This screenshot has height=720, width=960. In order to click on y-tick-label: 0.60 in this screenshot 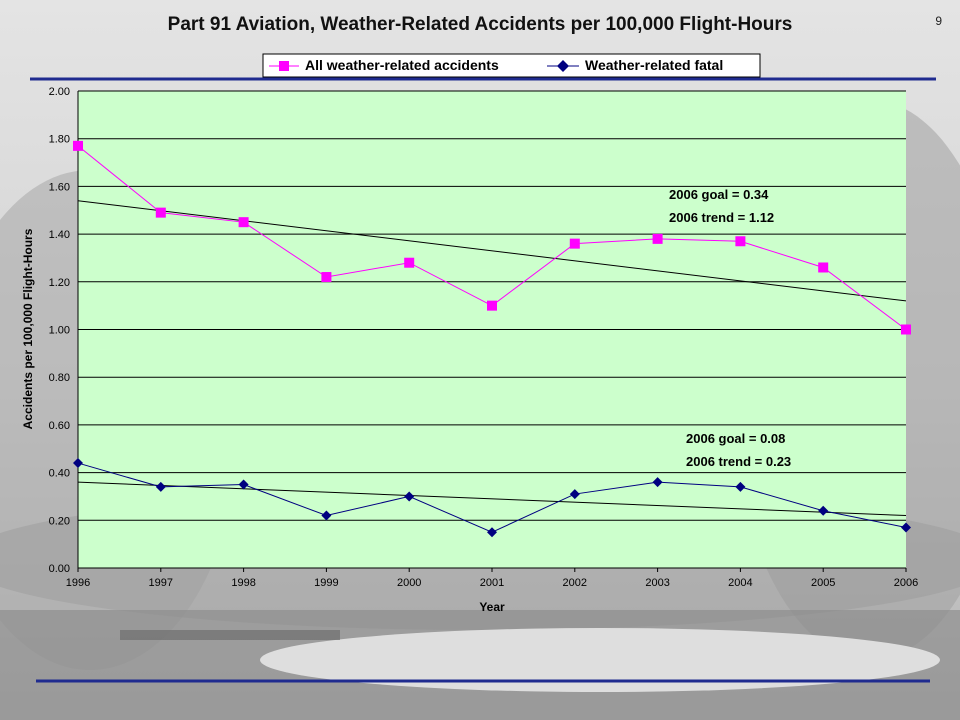, I will do `click(59, 426)`.